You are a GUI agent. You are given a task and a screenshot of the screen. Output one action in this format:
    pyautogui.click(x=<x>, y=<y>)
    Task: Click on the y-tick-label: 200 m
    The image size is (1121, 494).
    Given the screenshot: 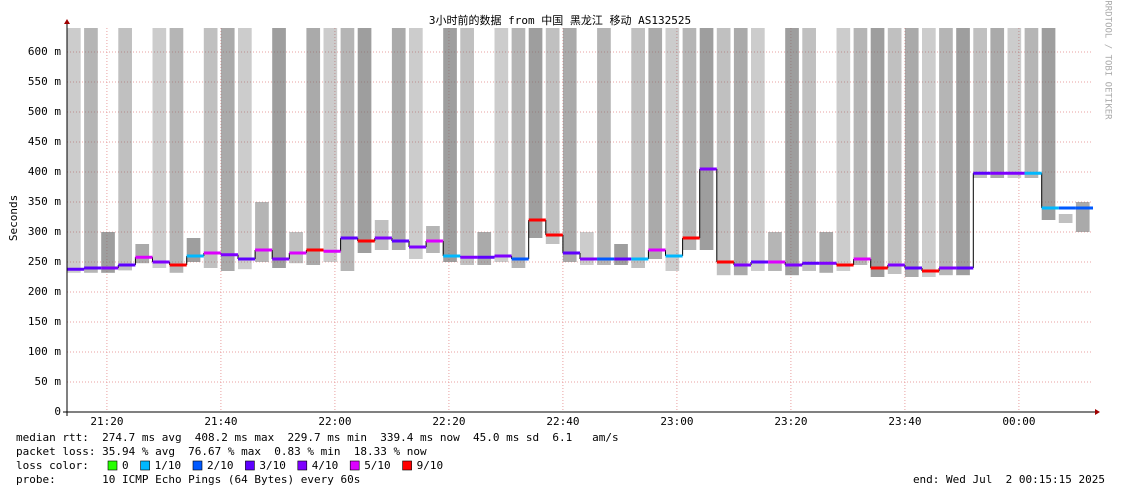 What is the action you would take?
    pyautogui.click(x=44, y=291)
    